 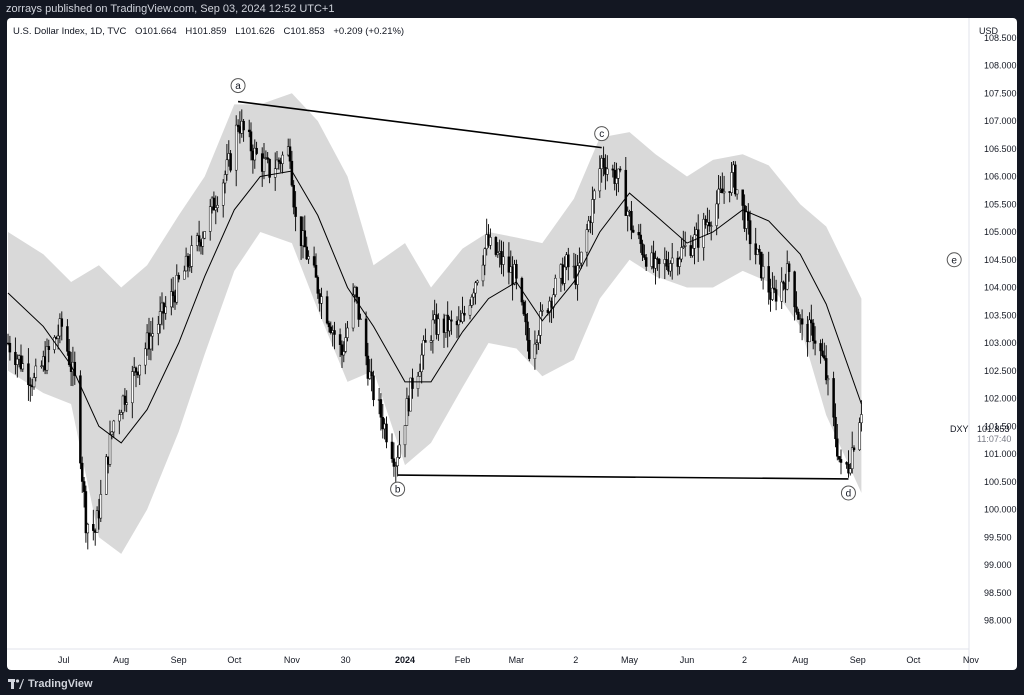 I want to click on legend-change: +0.209 (+0.21%), so click(x=368, y=31).